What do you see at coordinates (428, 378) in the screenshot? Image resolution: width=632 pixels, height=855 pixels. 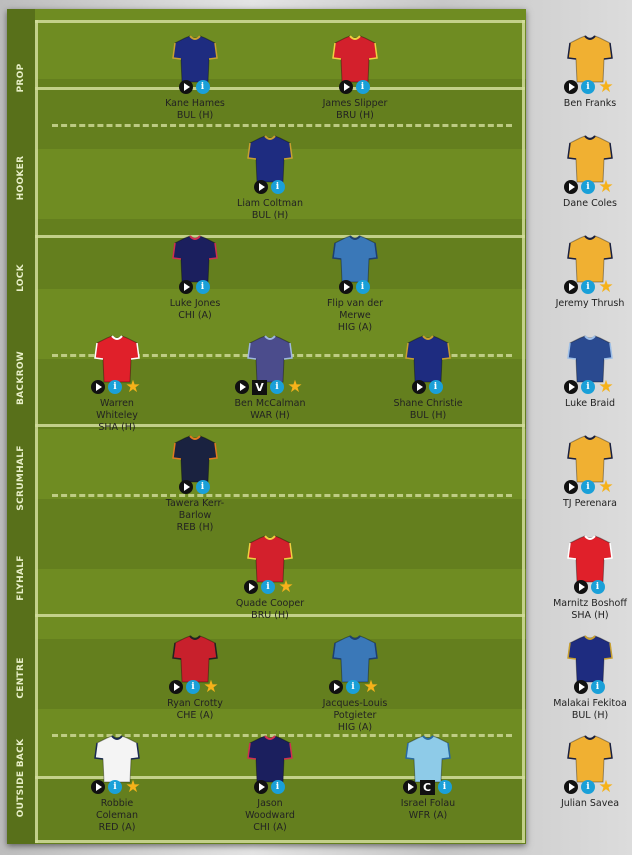 I see `player-card: i Shane Christie BUL (H)` at bounding box center [428, 378].